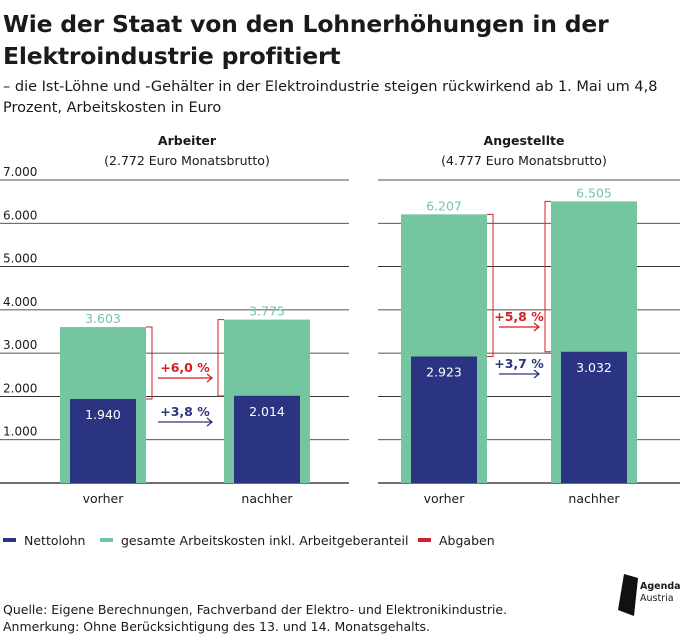 The image size is (680, 636). Describe the element at coordinates (524, 160) in the screenshot. I see `panel-subtitle: (4.777 Euro Monatsbrutto)` at that location.